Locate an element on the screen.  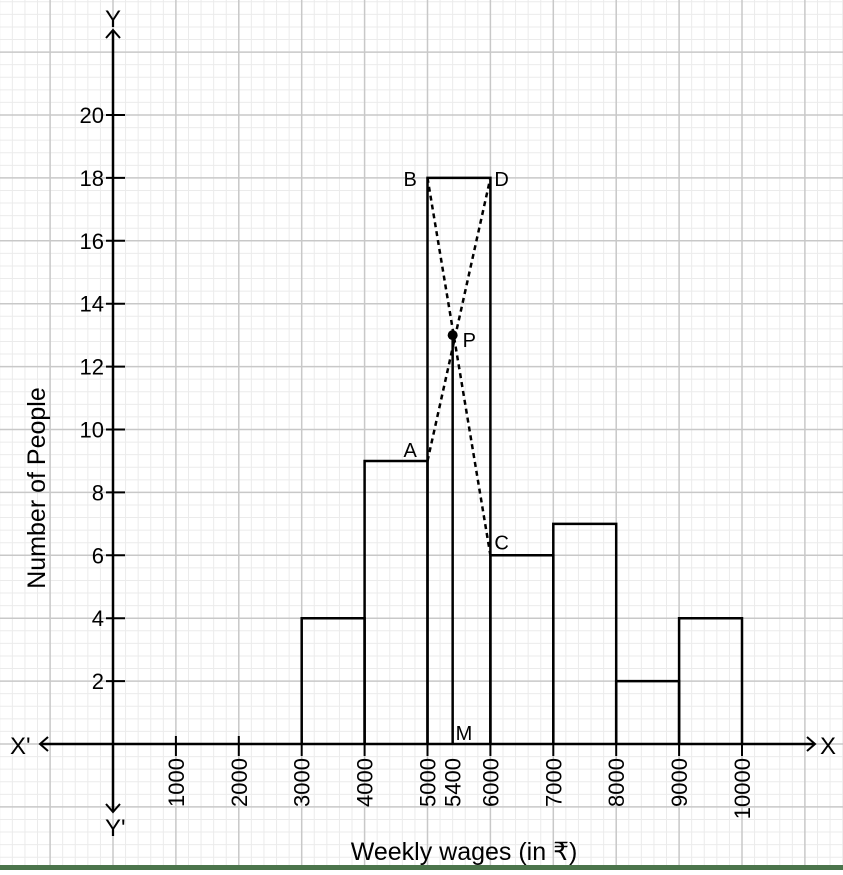
y-axis-arrow-icon is located at coordinates (113, 33).